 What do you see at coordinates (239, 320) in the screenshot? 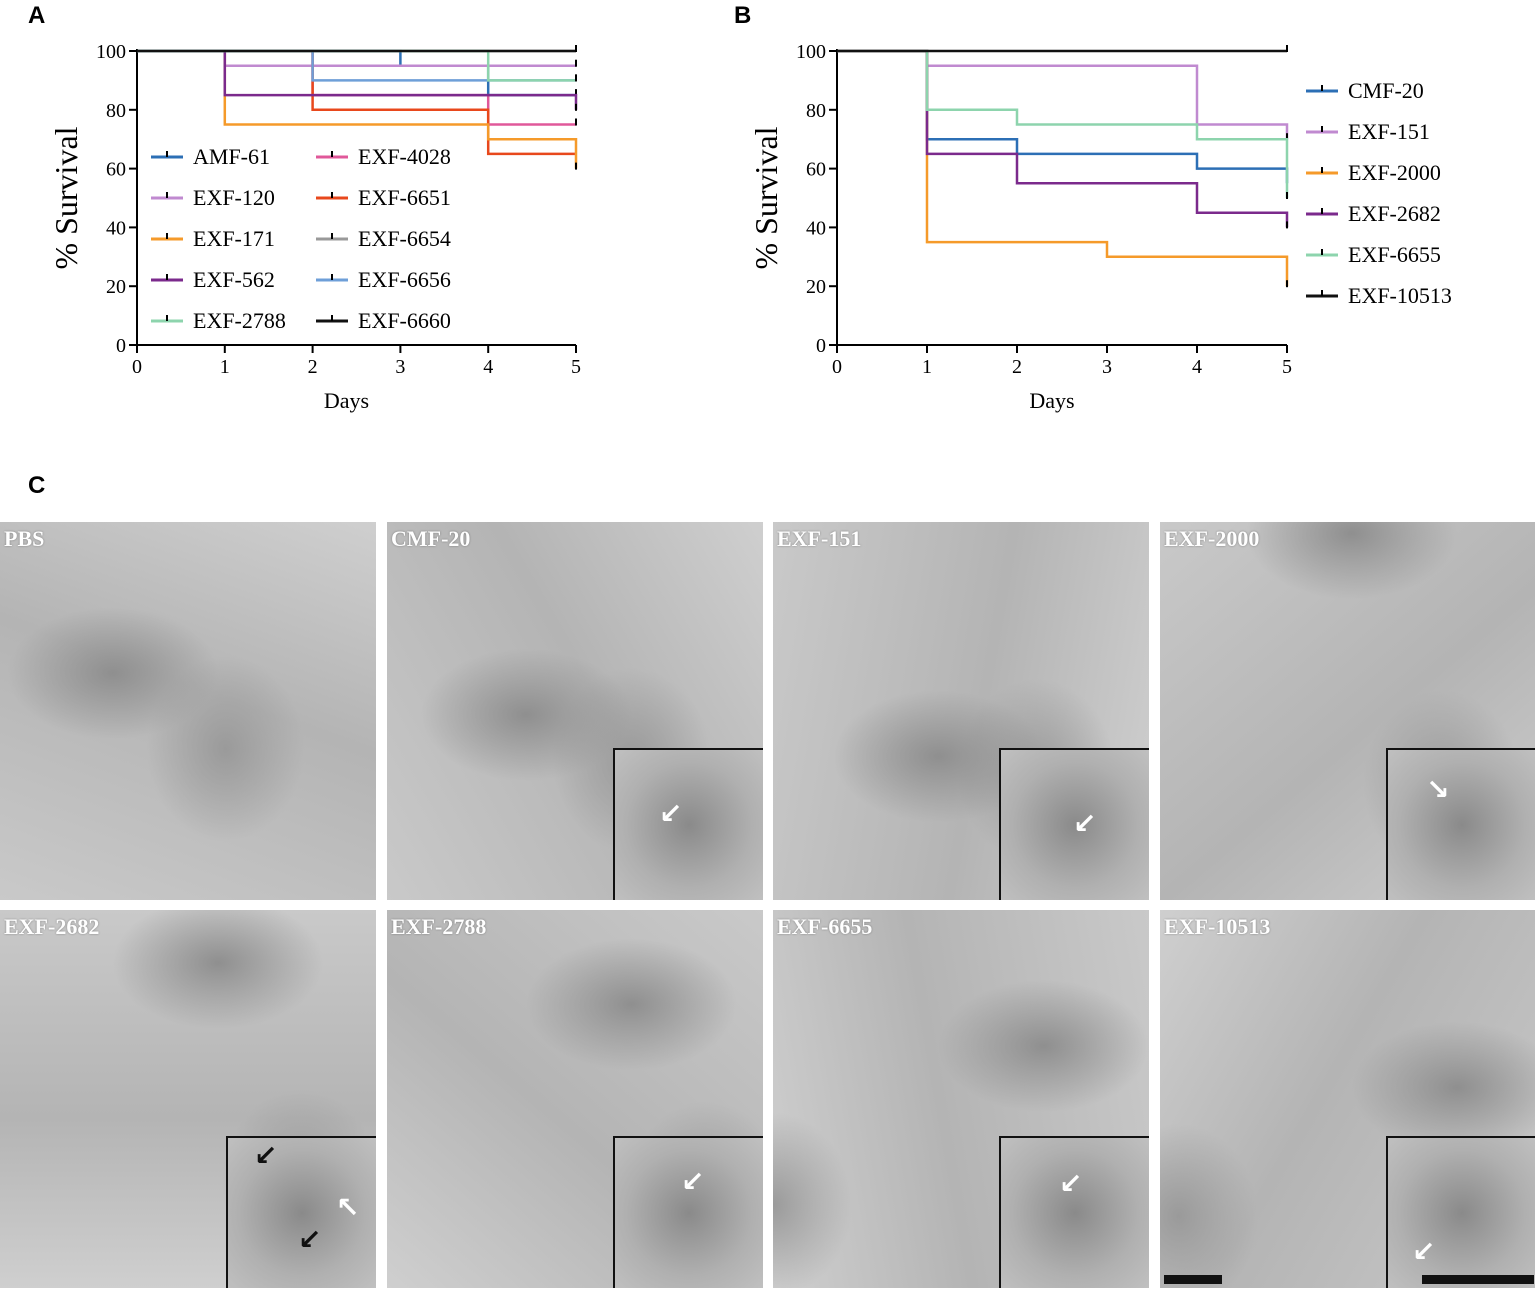
I see `legend-label: EXF-2788` at bounding box center [239, 320].